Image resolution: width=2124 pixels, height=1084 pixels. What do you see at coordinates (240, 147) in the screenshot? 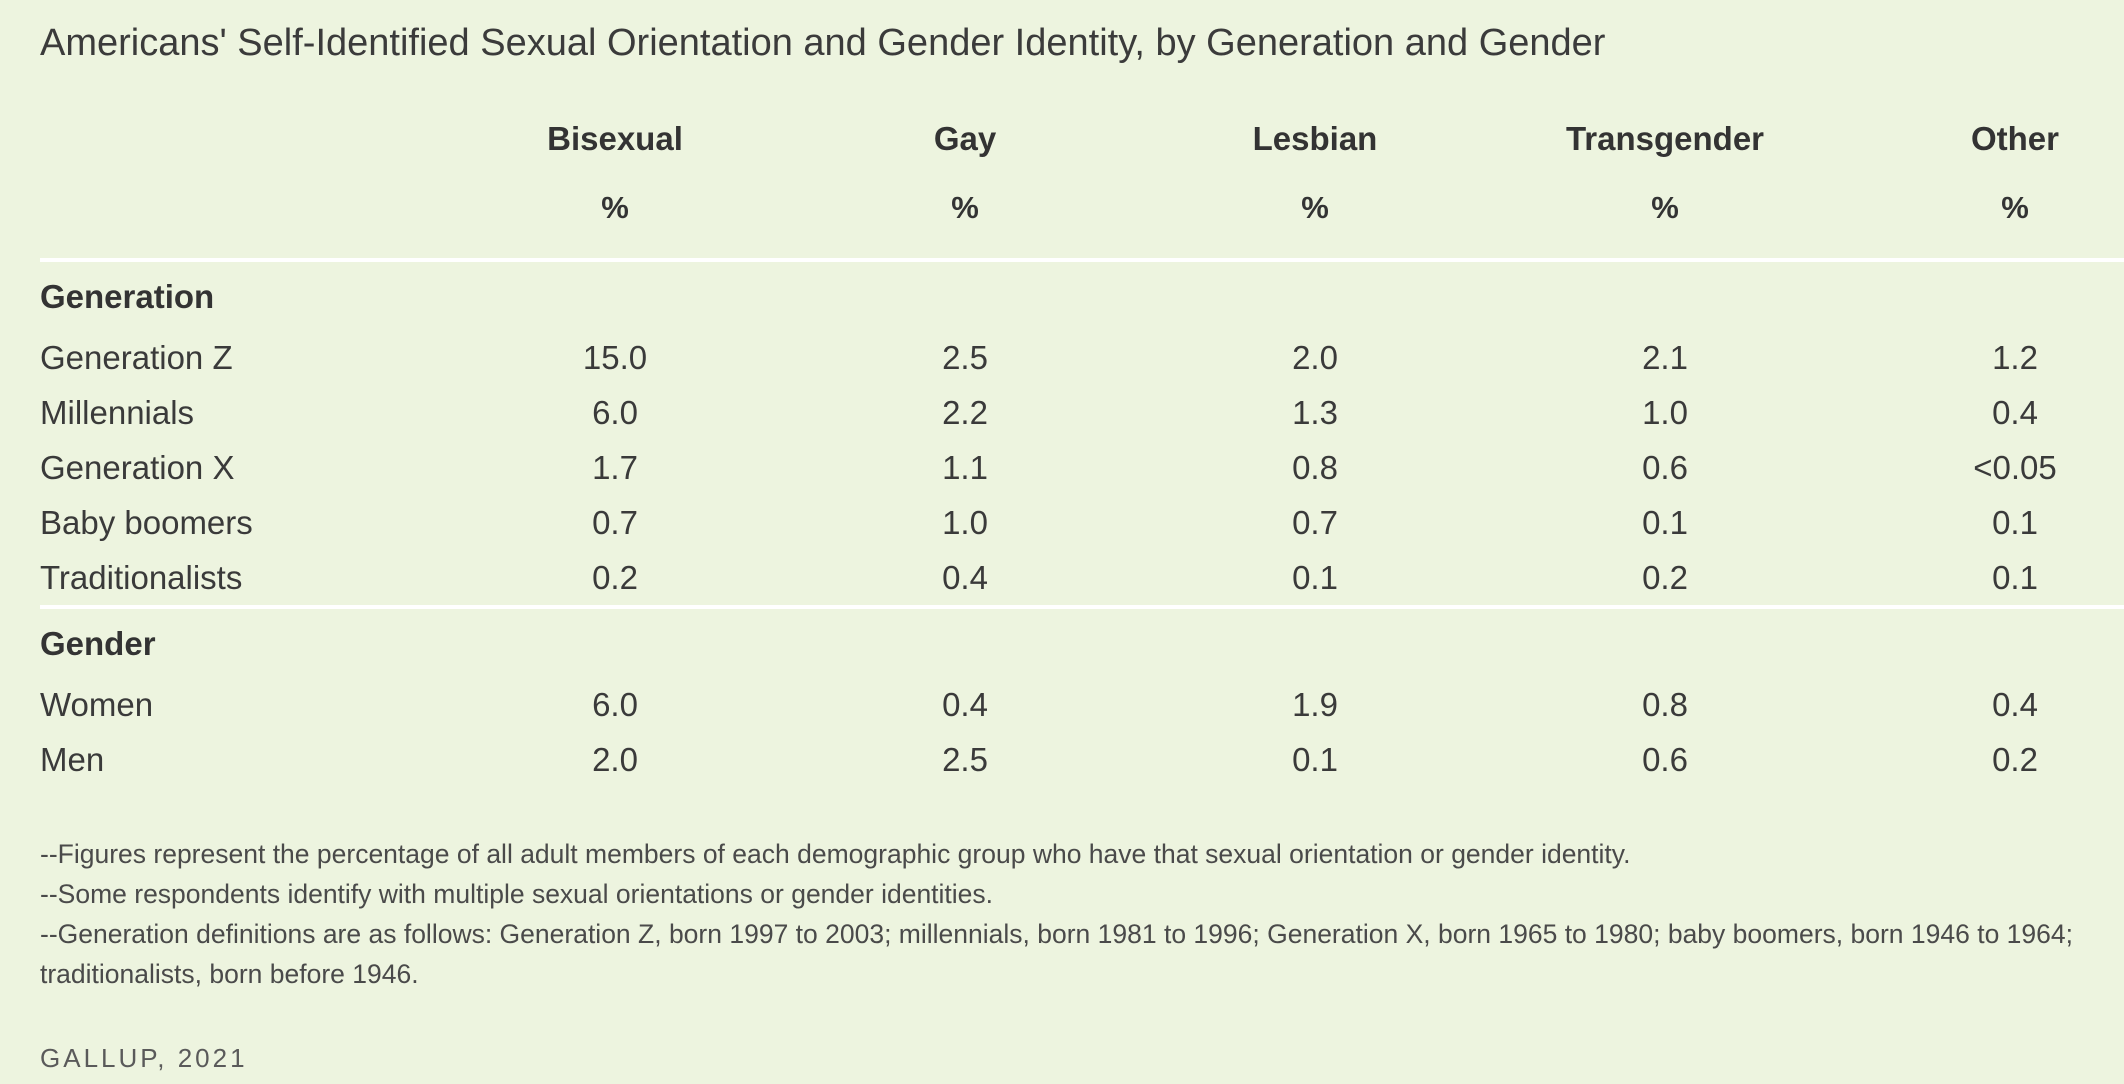
I see `row-header-spacer` at bounding box center [240, 147].